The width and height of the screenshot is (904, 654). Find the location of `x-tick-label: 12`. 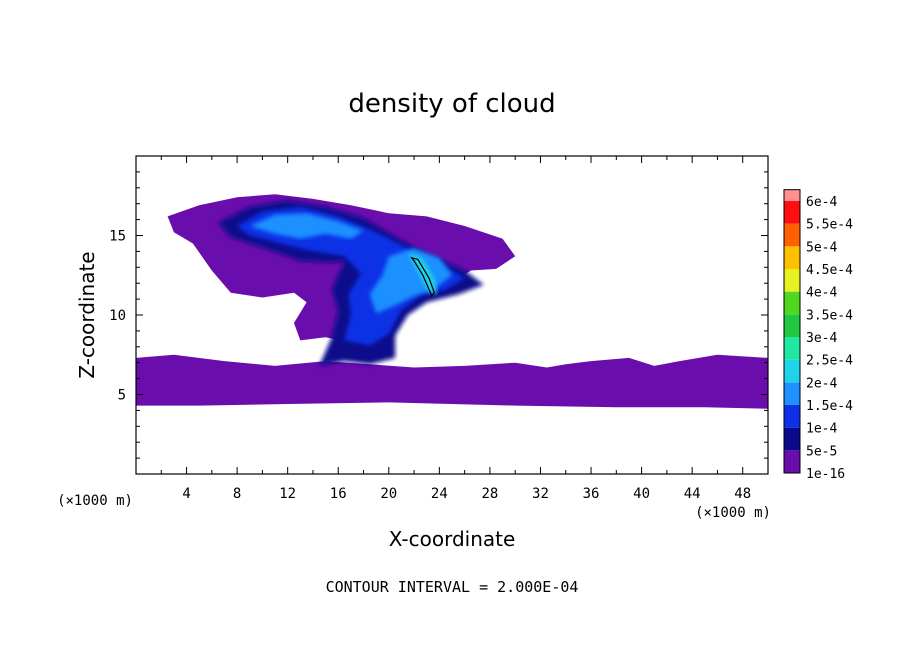

x-tick-label: 12 is located at coordinates (287, 494).